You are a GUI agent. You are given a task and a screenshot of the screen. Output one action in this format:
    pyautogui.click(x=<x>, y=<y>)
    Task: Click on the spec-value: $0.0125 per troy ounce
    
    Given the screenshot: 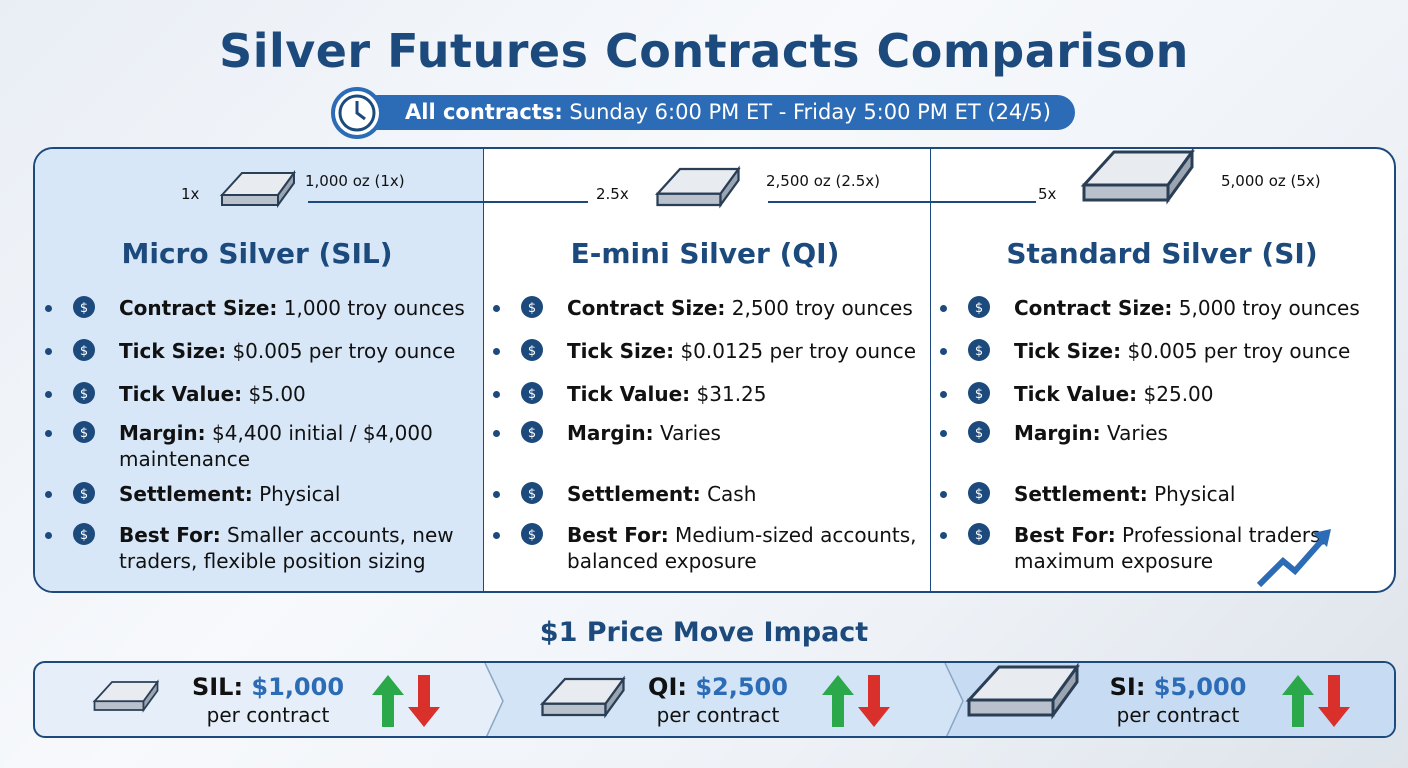 What is the action you would take?
    pyautogui.click(x=795, y=351)
    